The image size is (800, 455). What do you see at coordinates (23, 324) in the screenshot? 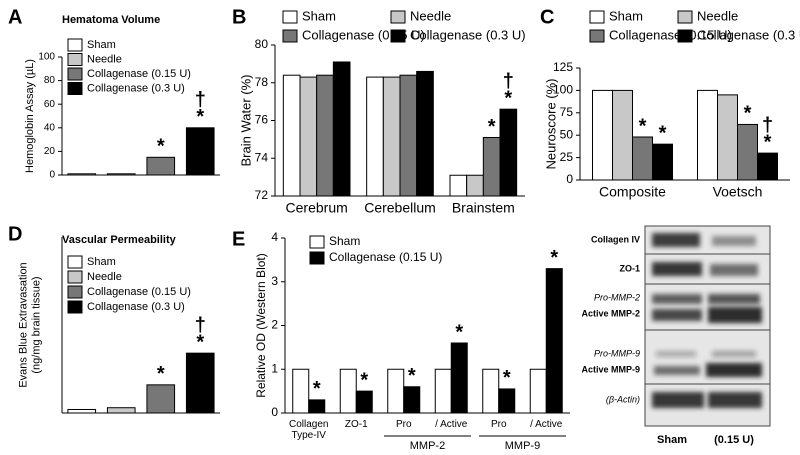
I see `y-axis-label: Evans Blue Extravasation` at bounding box center [23, 324].